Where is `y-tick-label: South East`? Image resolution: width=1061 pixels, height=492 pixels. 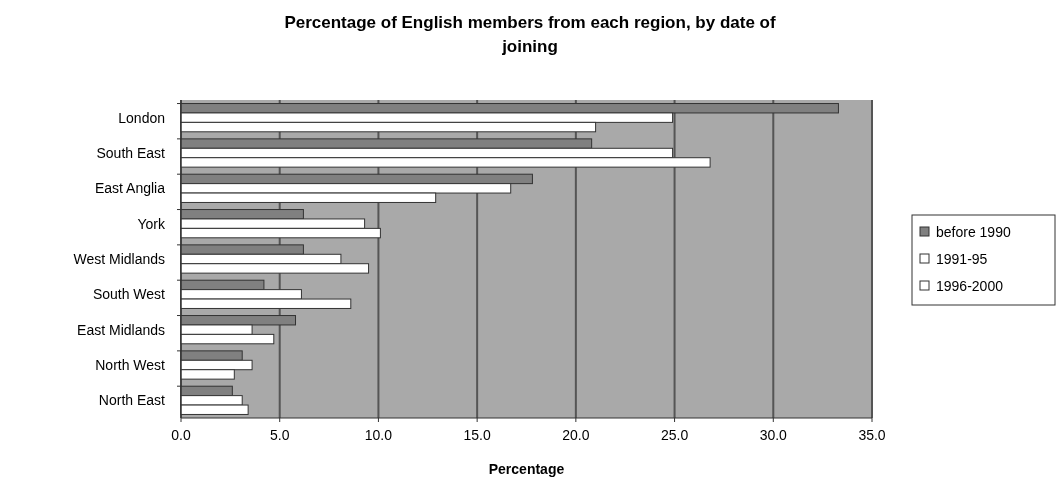
y-tick-label: South East is located at coordinates (131, 153).